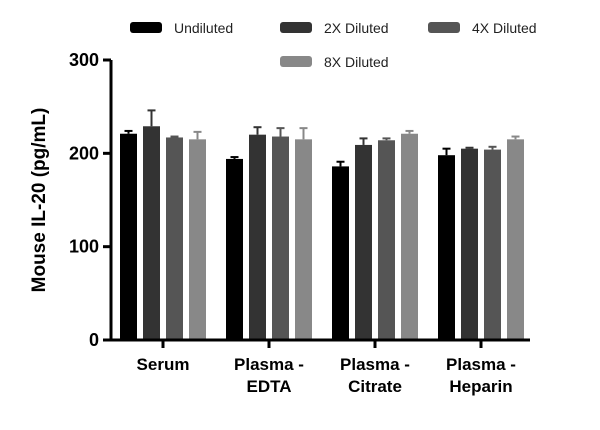  I want to click on legend-label: 4X Diluted, so click(504, 28).